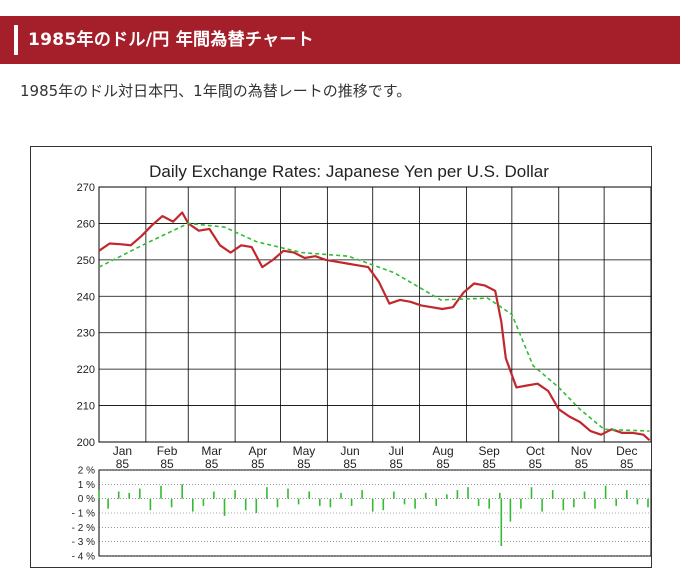 This screenshot has width=680, height=586. What do you see at coordinates (216, 91) in the screenshot?
I see `intro-text: 1985年のドル対日本円、1年間の為替レートの推移です。` at bounding box center [216, 91].